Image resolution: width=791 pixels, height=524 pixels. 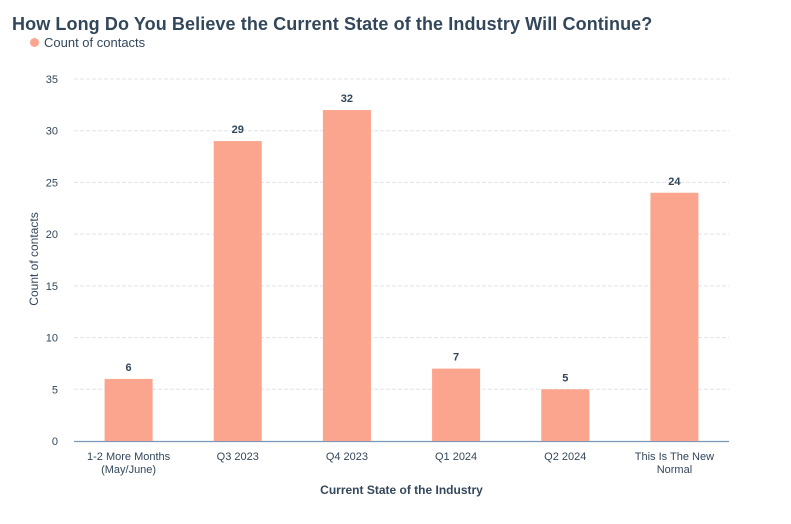 What do you see at coordinates (674, 470) in the screenshot?
I see `x-tick-label: Normal` at bounding box center [674, 470].